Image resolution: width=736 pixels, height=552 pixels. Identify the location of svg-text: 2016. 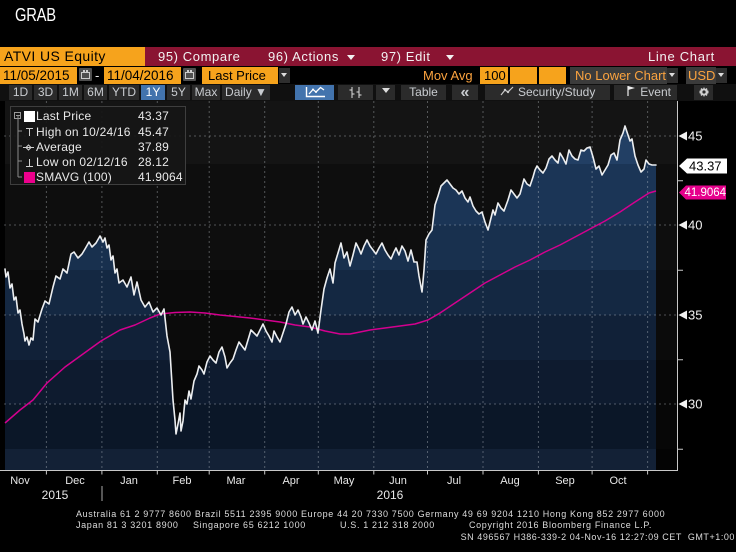
(390, 495).